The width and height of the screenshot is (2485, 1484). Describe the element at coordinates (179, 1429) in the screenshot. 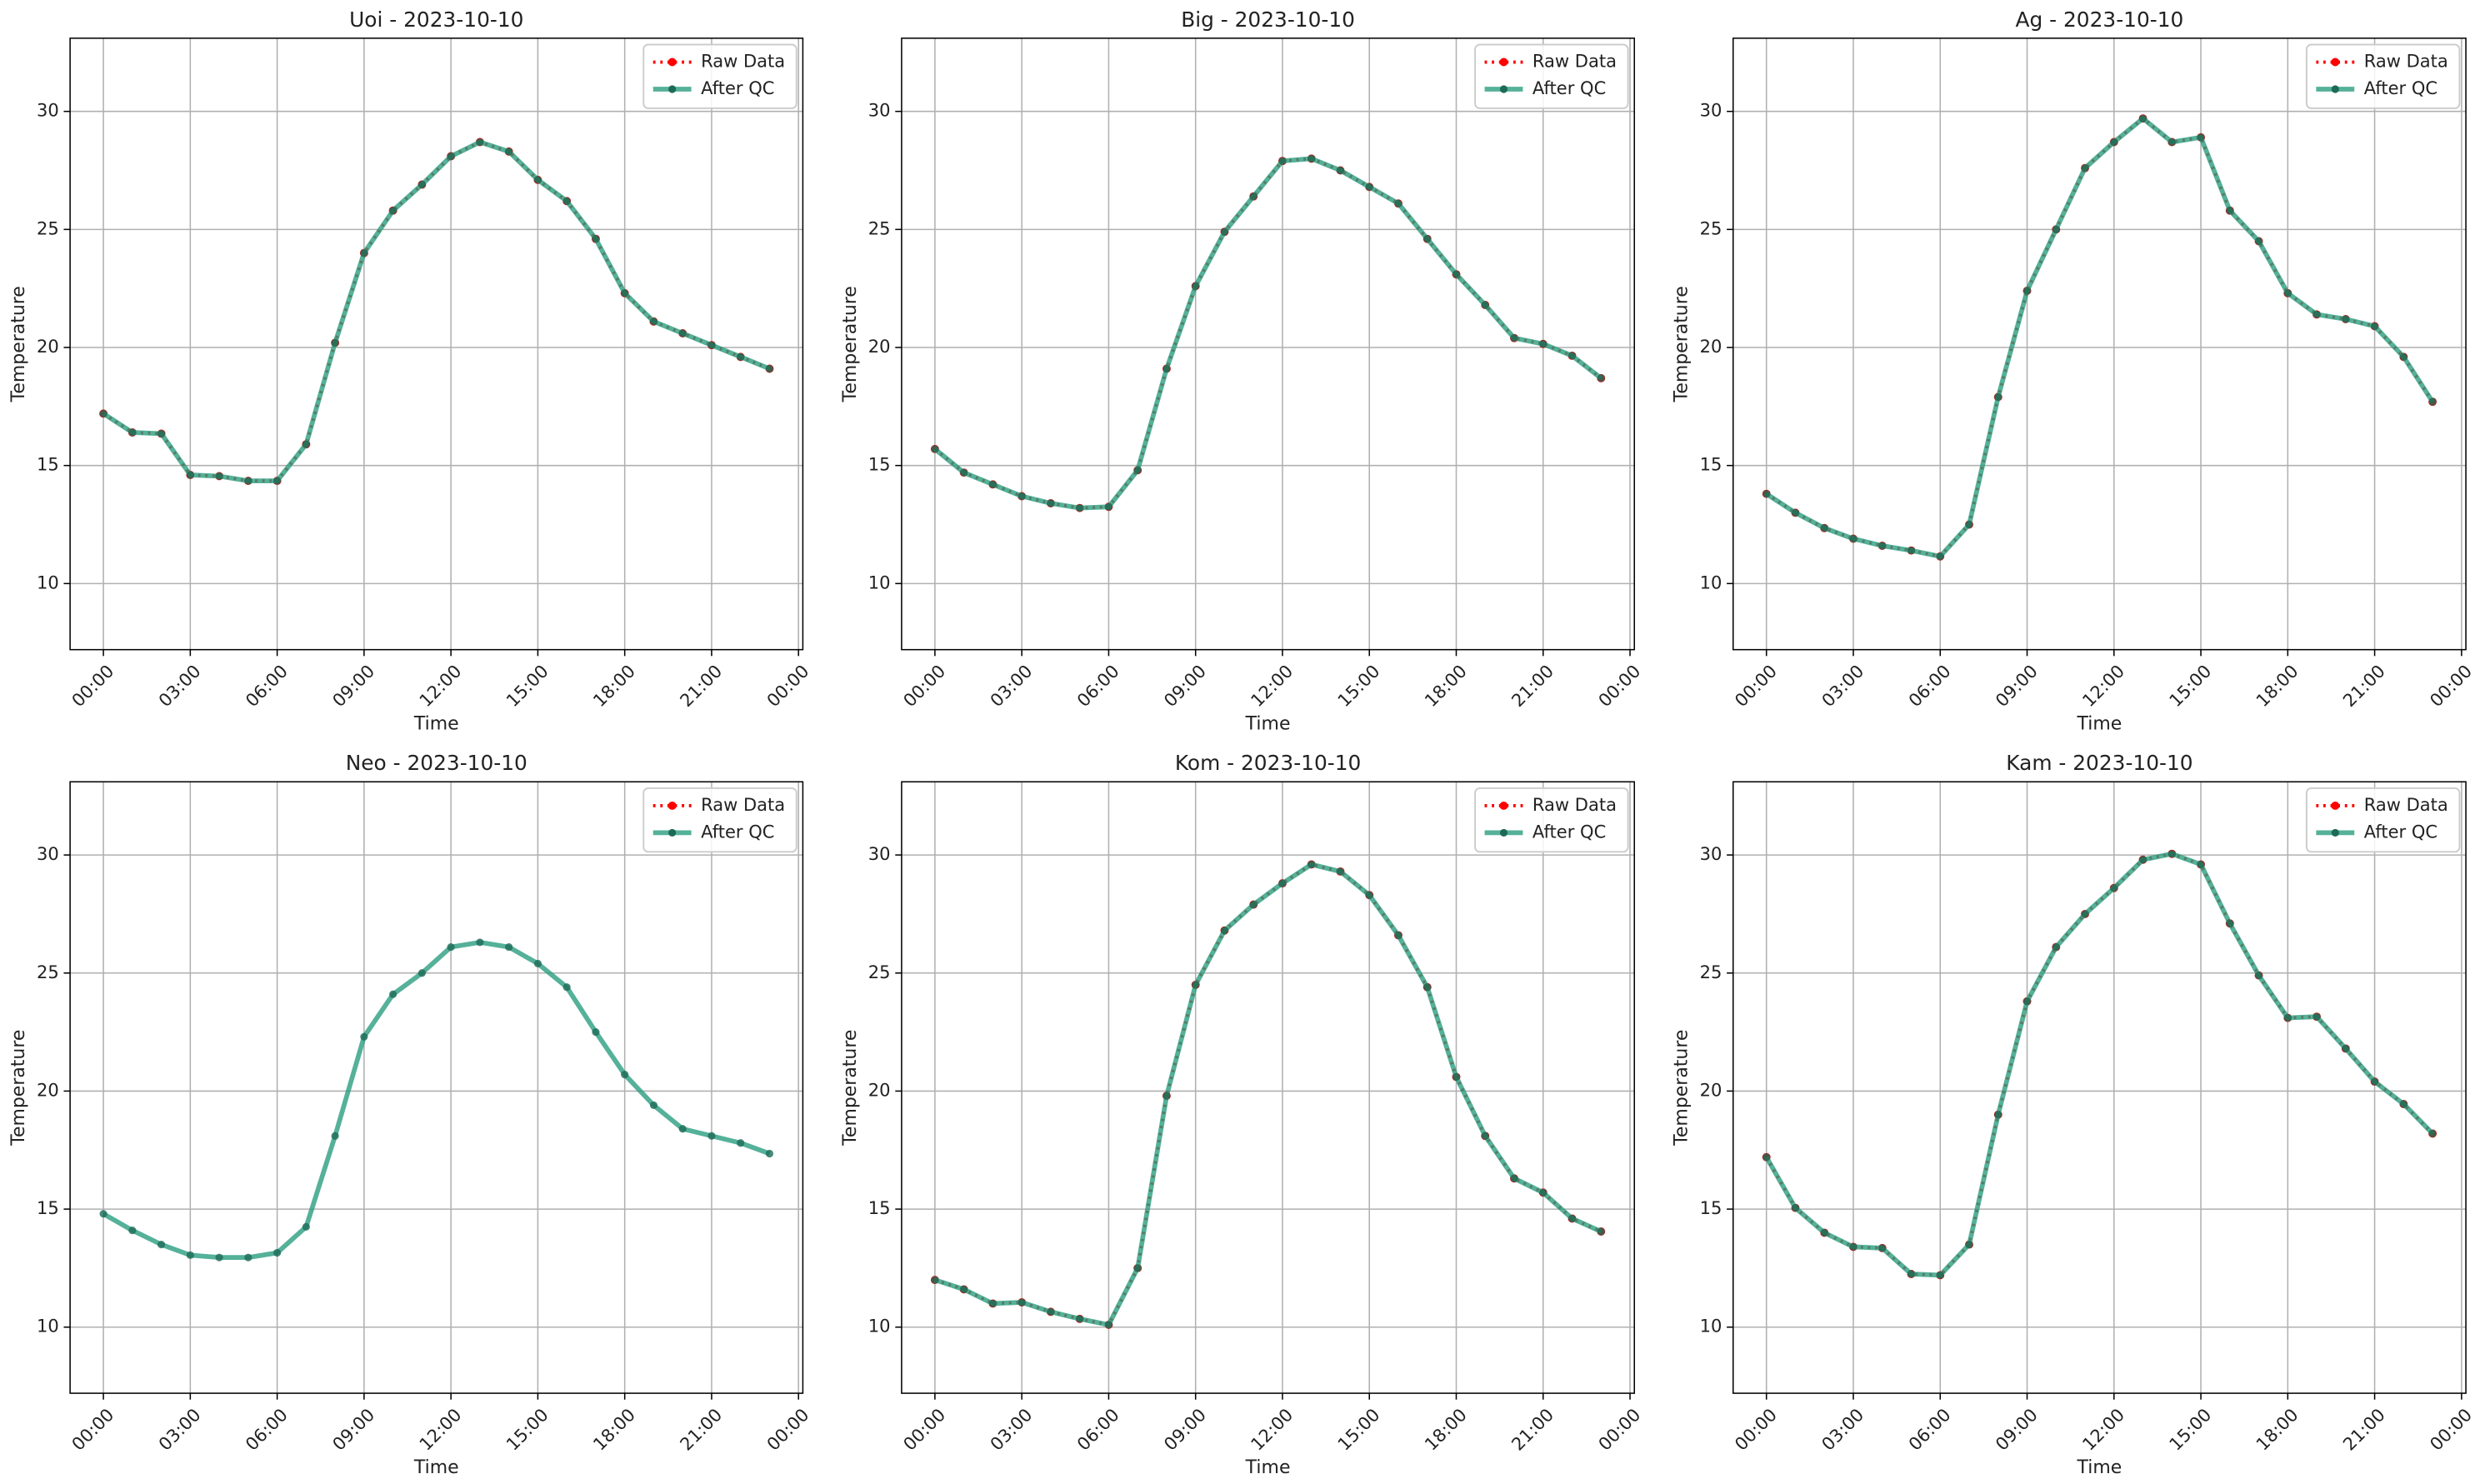

I see `x-tick-label: 03:00` at that location.